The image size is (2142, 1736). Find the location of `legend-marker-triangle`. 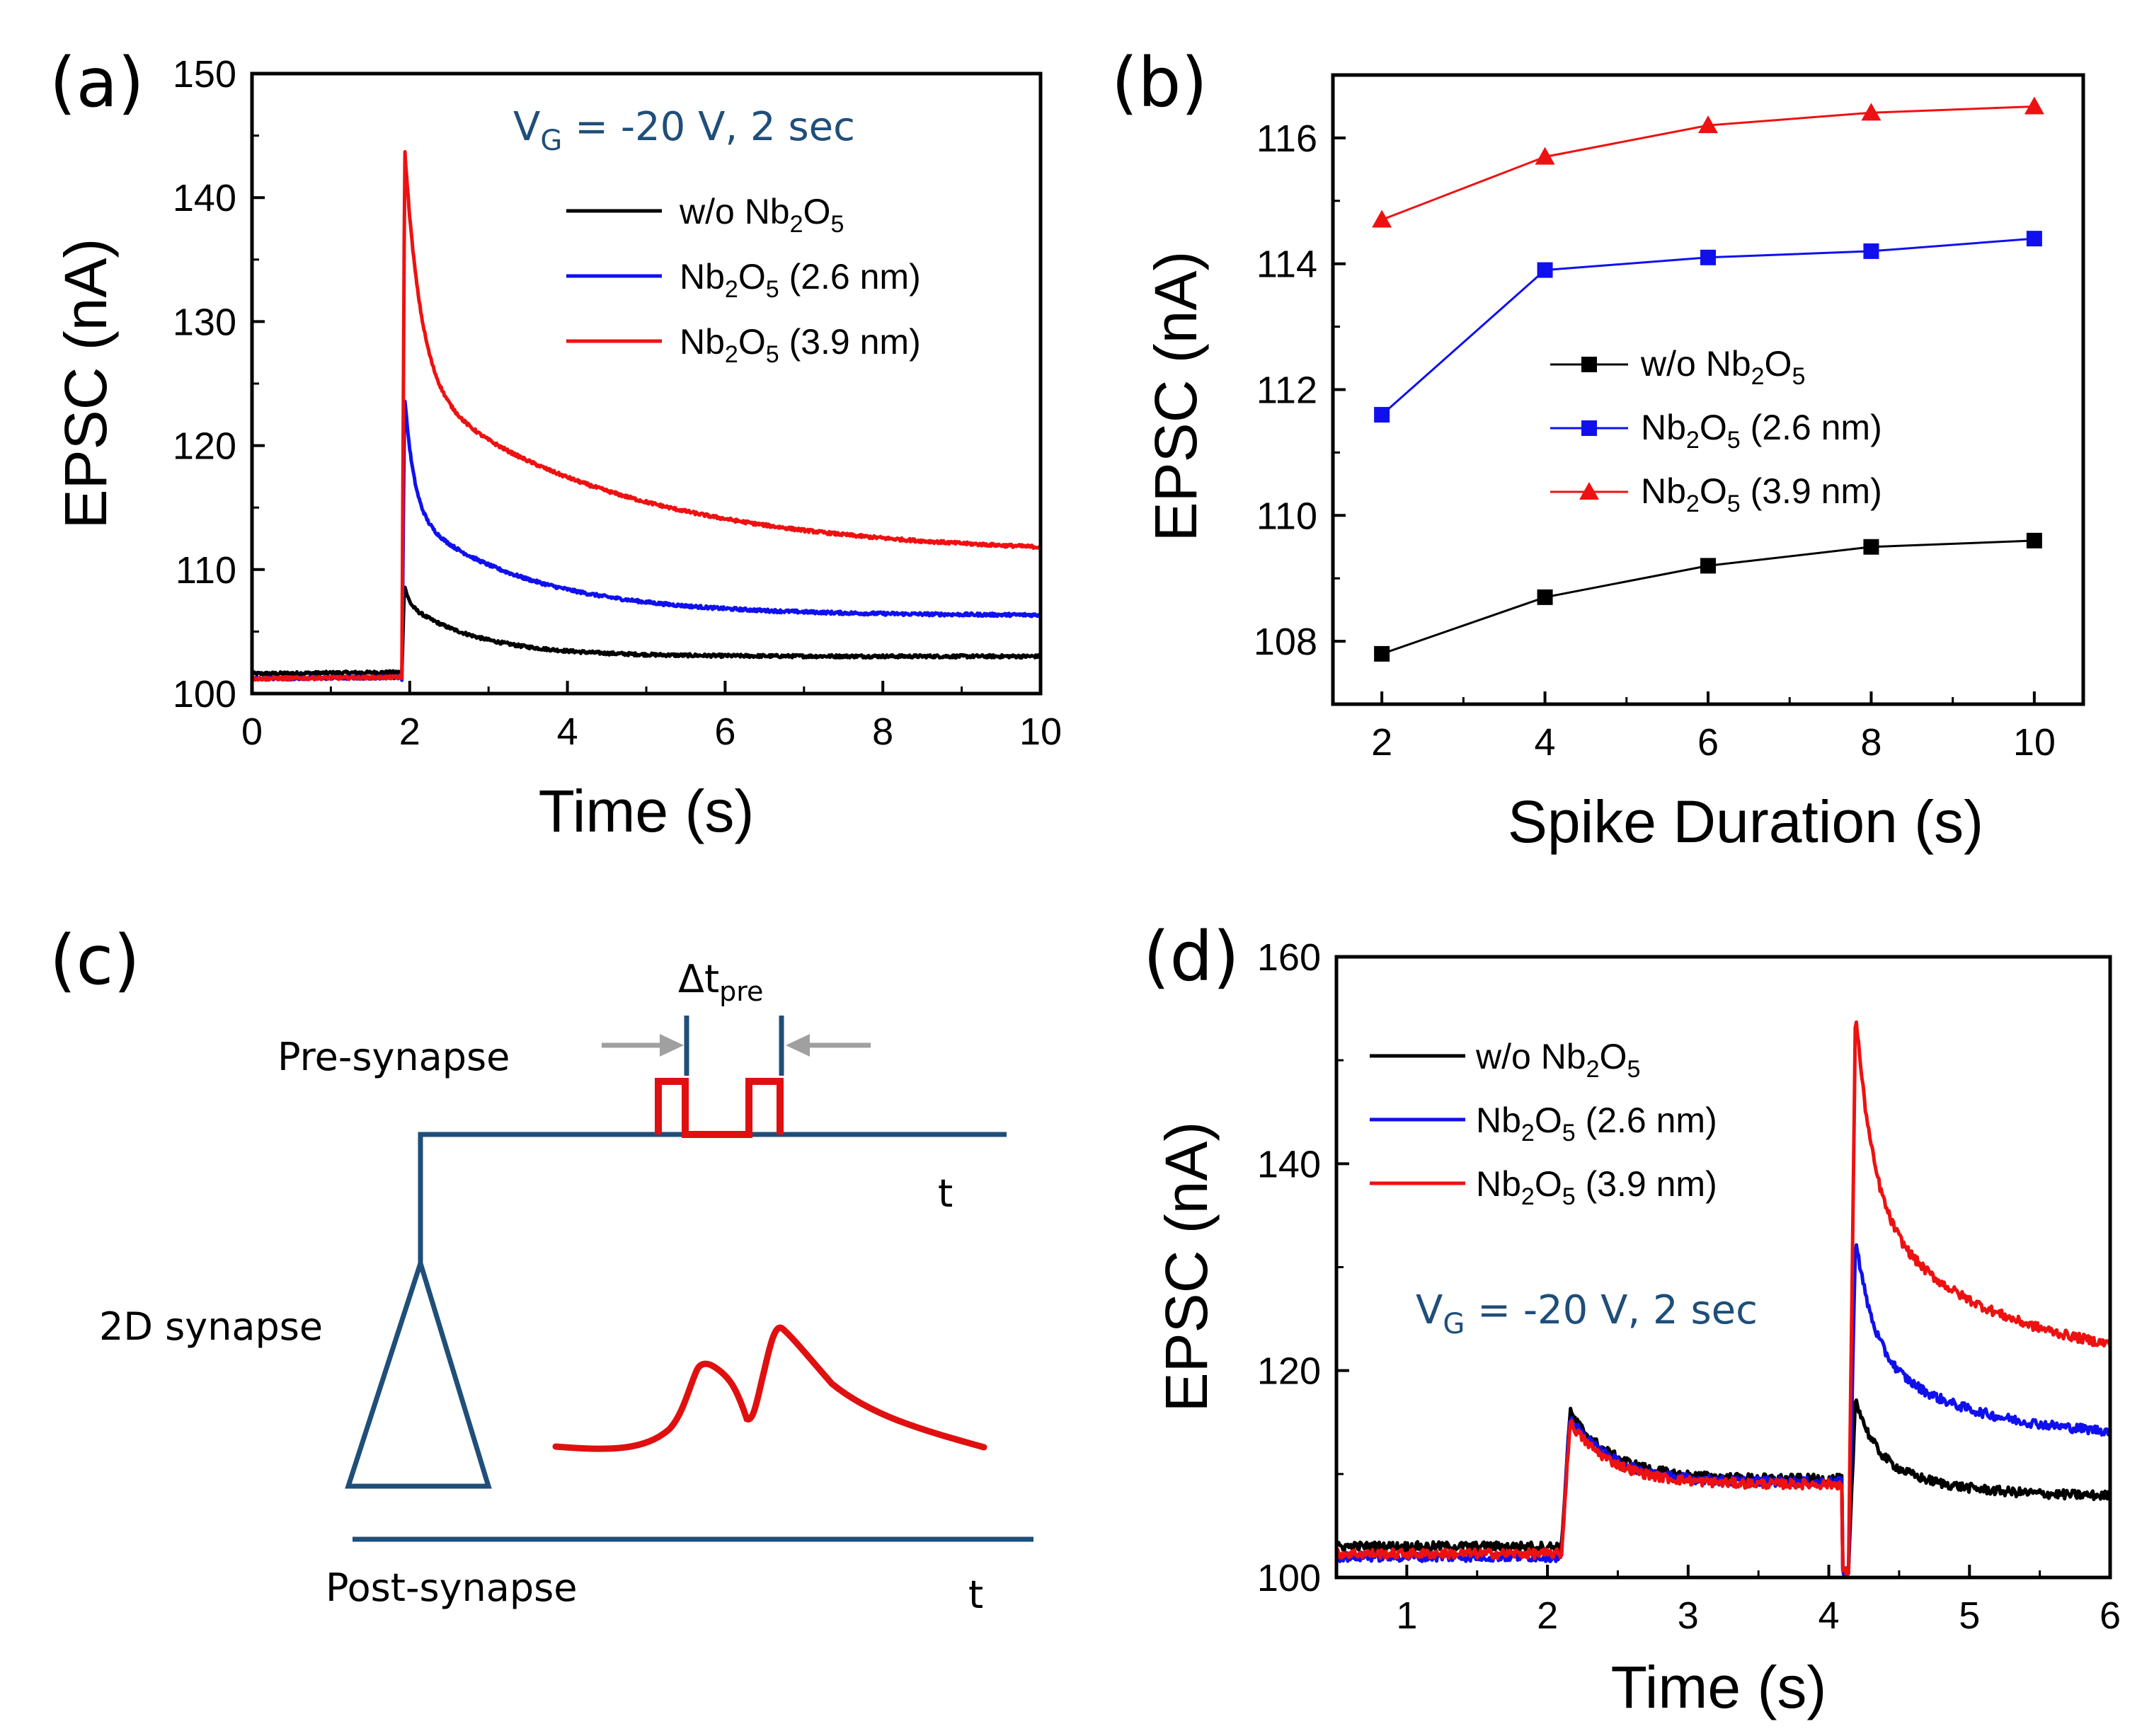

legend-marker-triangle is located at coordinates (1589, 491).